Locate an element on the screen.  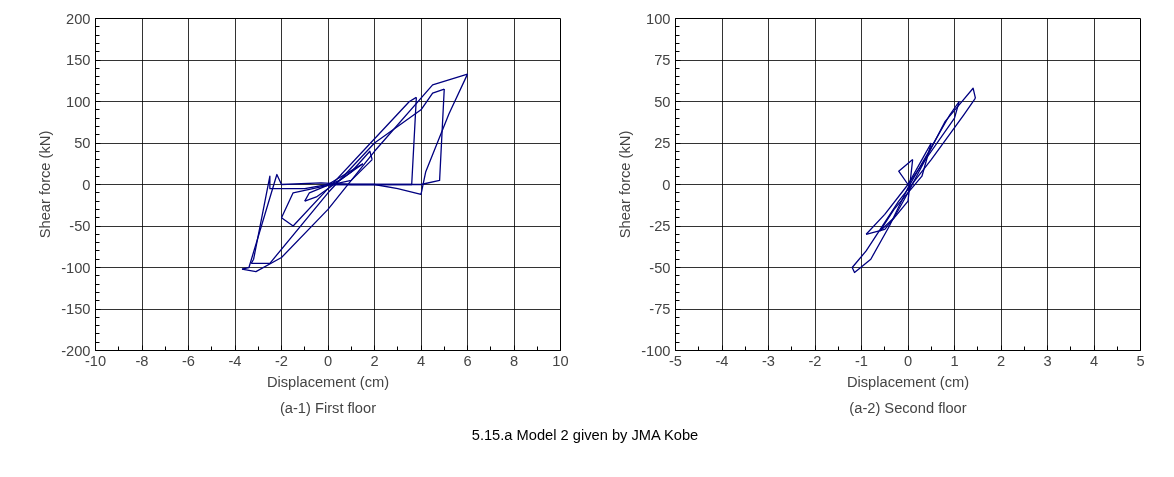
y-tick-label: -150 is located at coordinates (76, 309).